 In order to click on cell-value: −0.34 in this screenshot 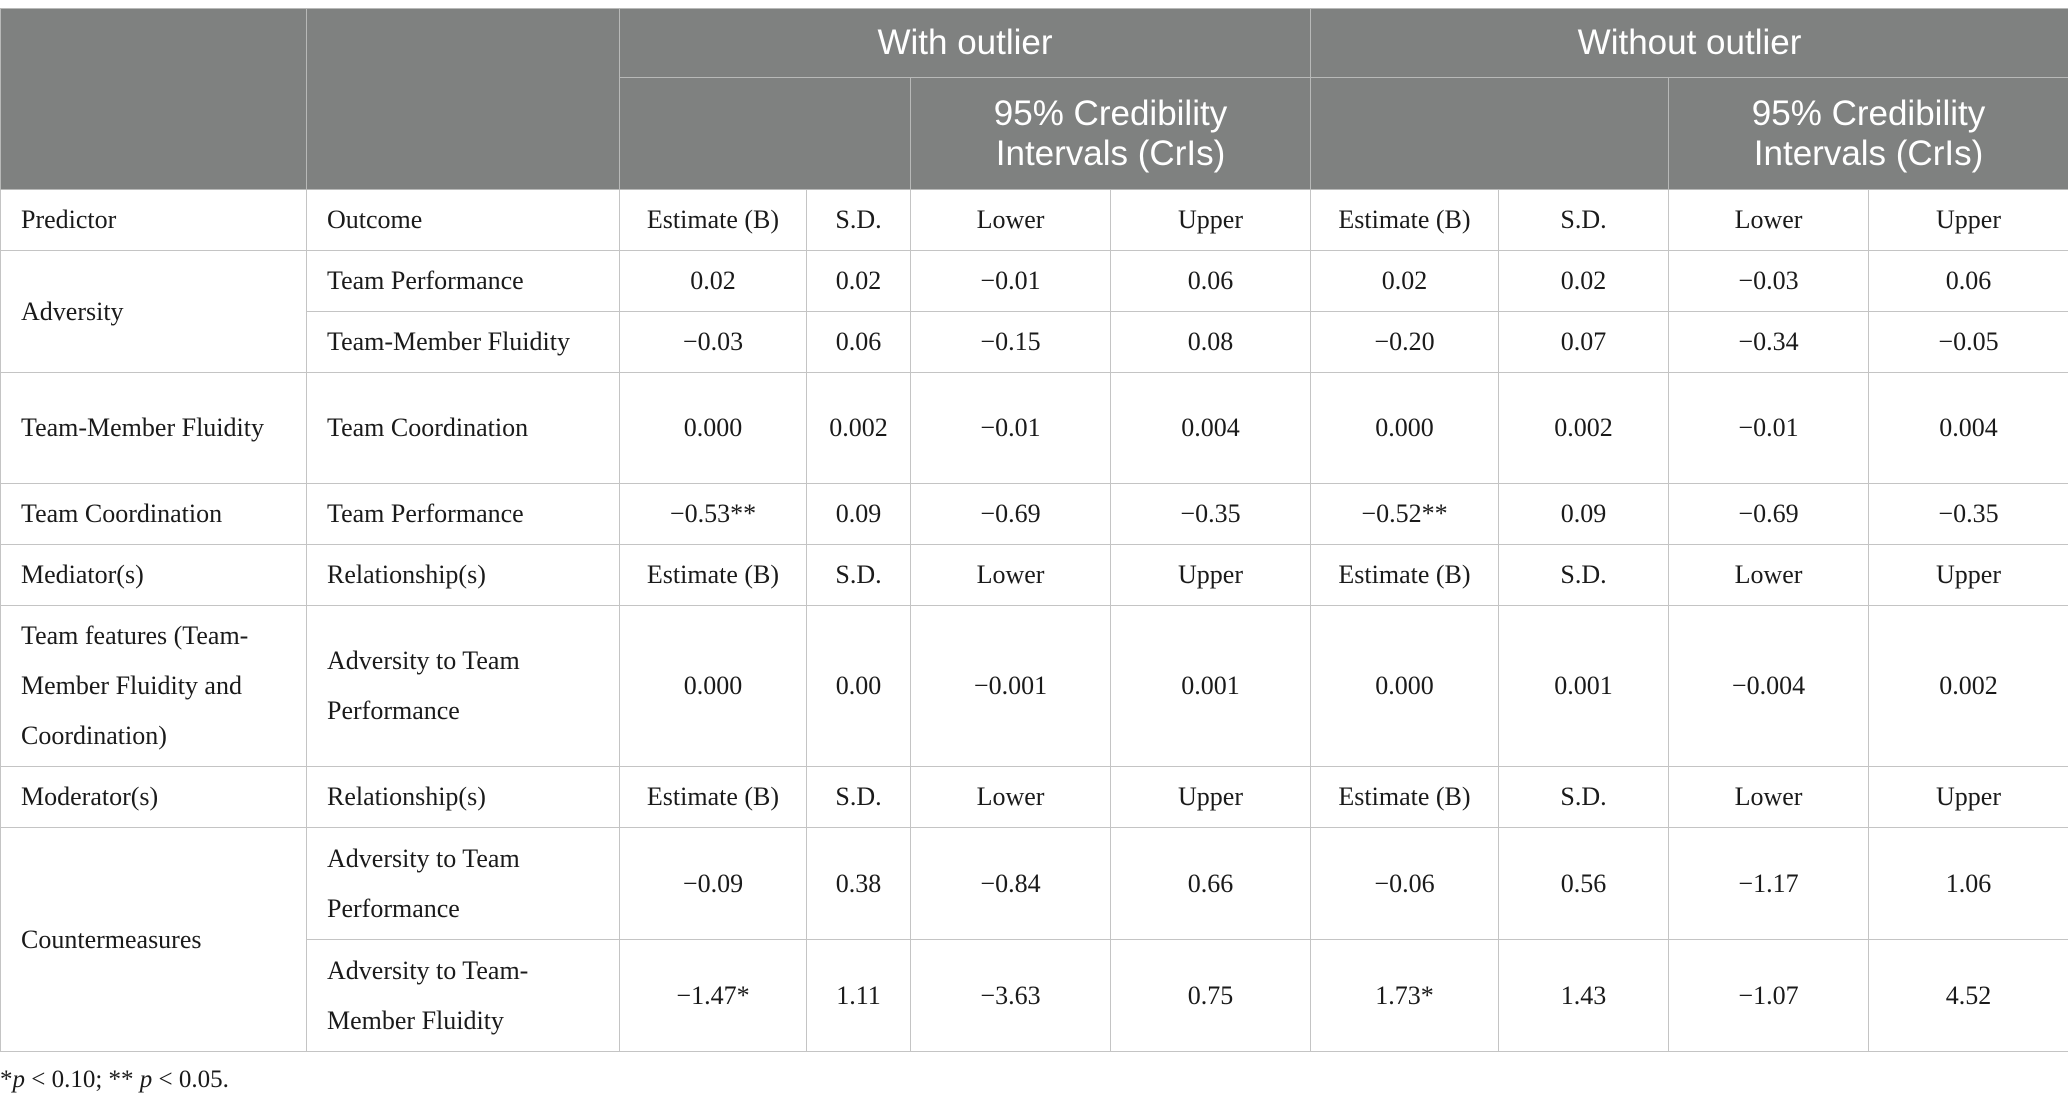, I will do `click(1768, 342)`.